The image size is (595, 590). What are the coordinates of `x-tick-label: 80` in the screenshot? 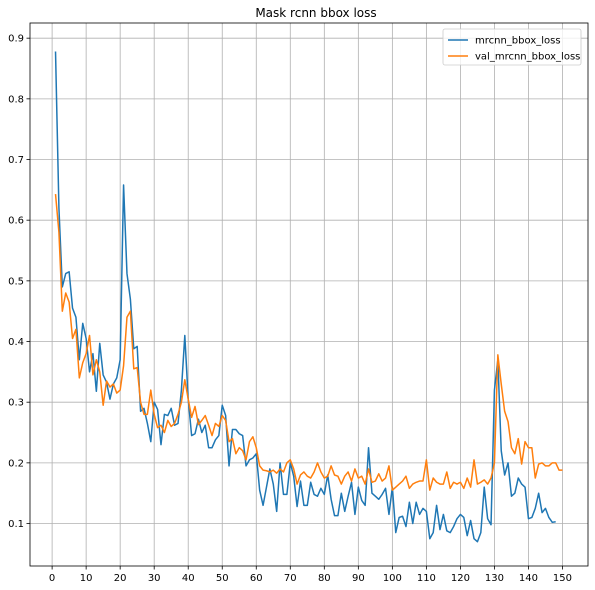 It's located at (324, 578).